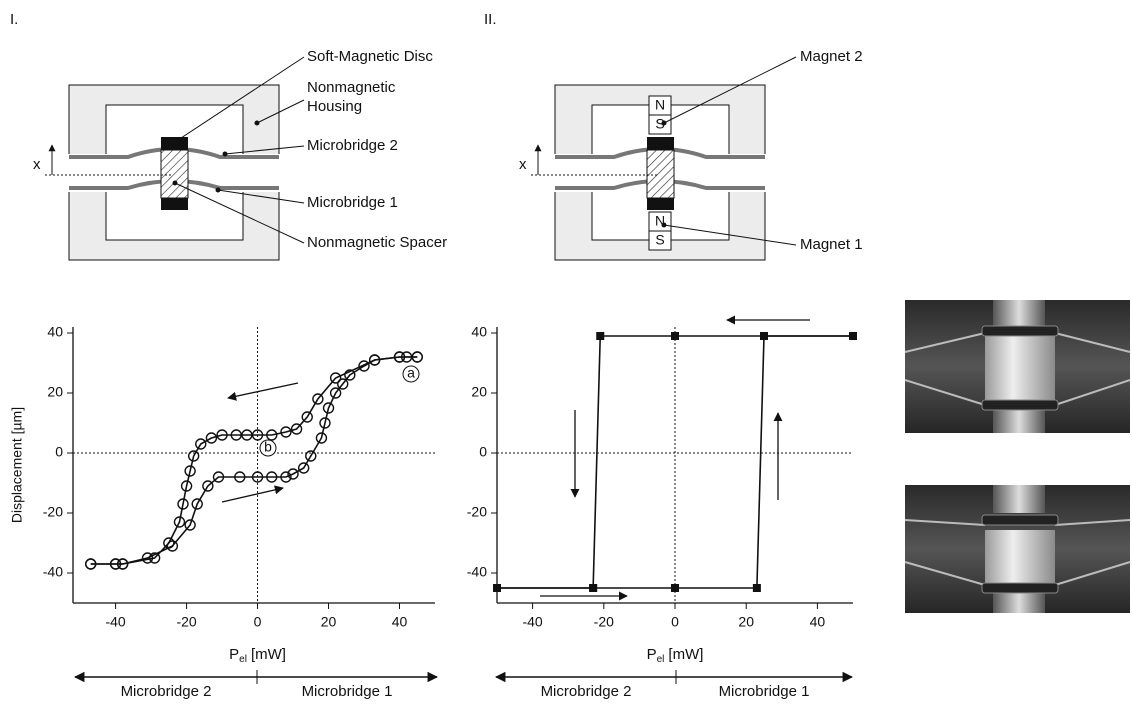 This screenshot has width=1132, height=705. Describe the element at coordinates (370, 56) in the screenshot. I see `label: Soft-Magnetic Disc` at that location.